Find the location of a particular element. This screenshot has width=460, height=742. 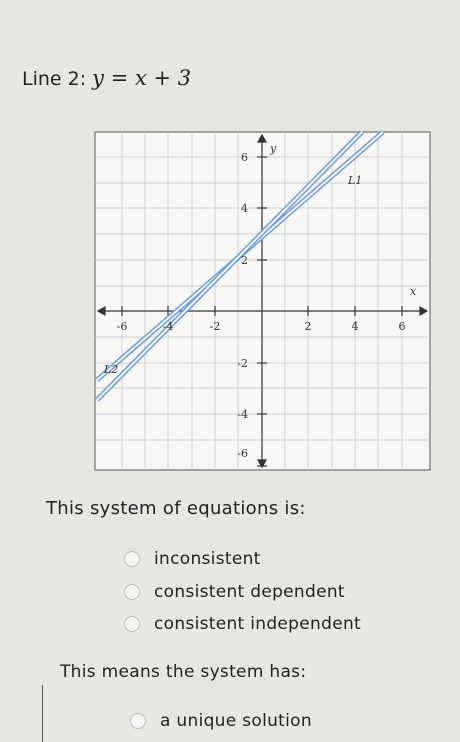

divider is located at coordinates (42, 713).